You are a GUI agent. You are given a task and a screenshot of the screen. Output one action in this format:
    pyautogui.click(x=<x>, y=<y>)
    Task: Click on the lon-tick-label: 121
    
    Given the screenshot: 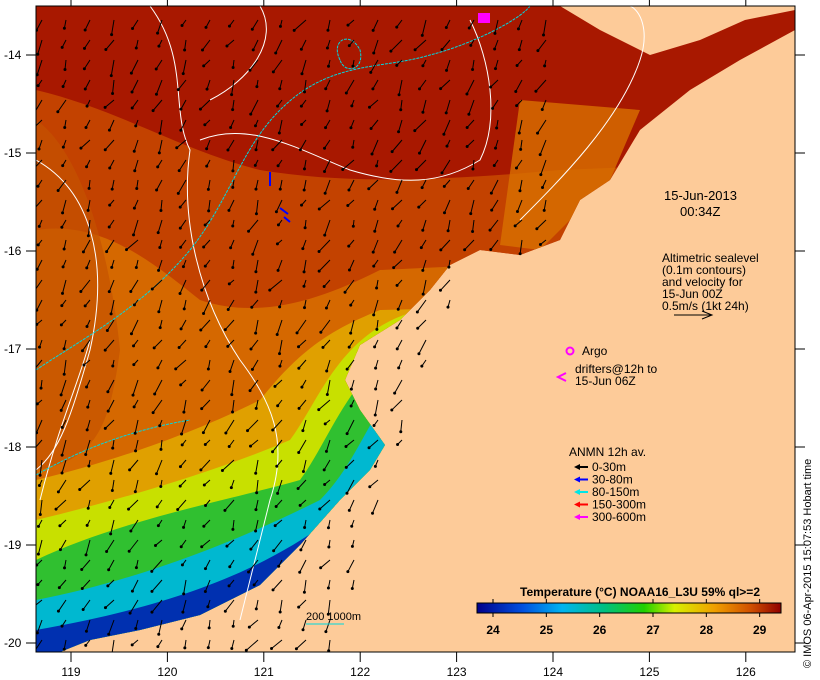 What is the action you would take?
    pyautogui.click(x=264, y=672)
    